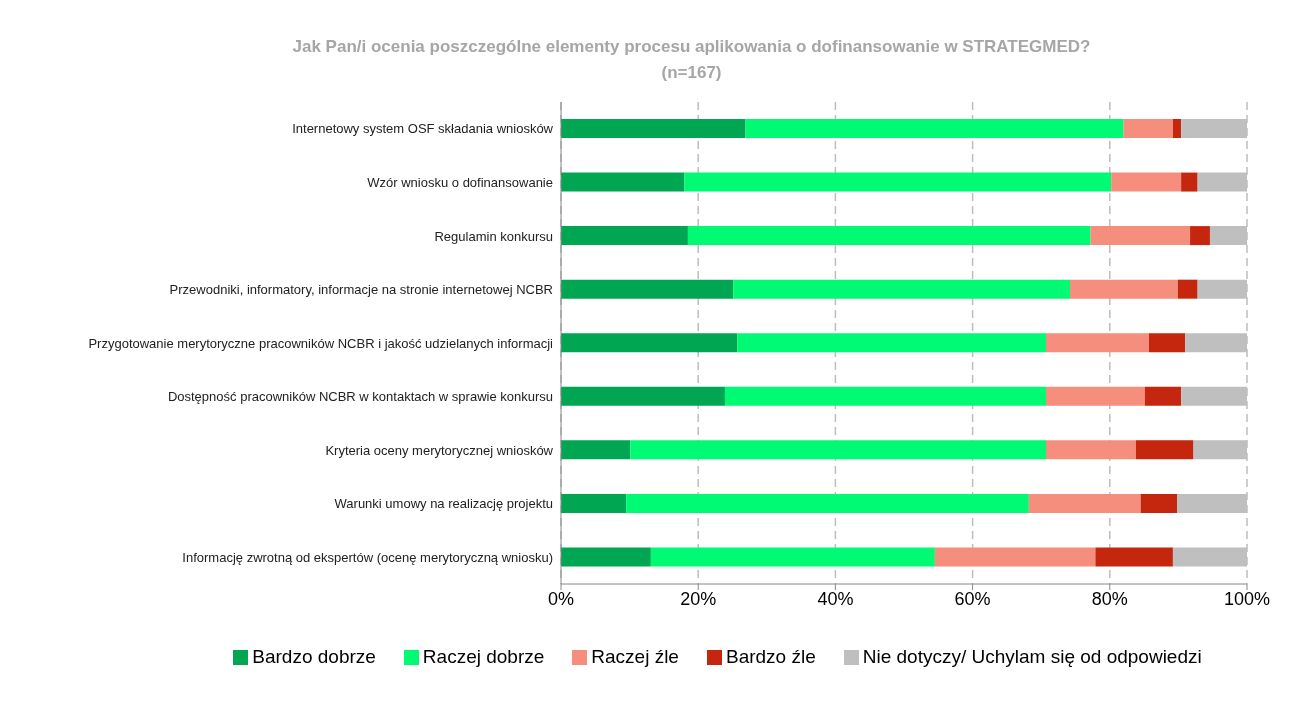  What do you see at coordinates (361, 290) in the screenshot?
I see `y-tick-label: Przewodniki, informatory, informacje na stronie internetowej NCBR` at bounding box center [361, 290].